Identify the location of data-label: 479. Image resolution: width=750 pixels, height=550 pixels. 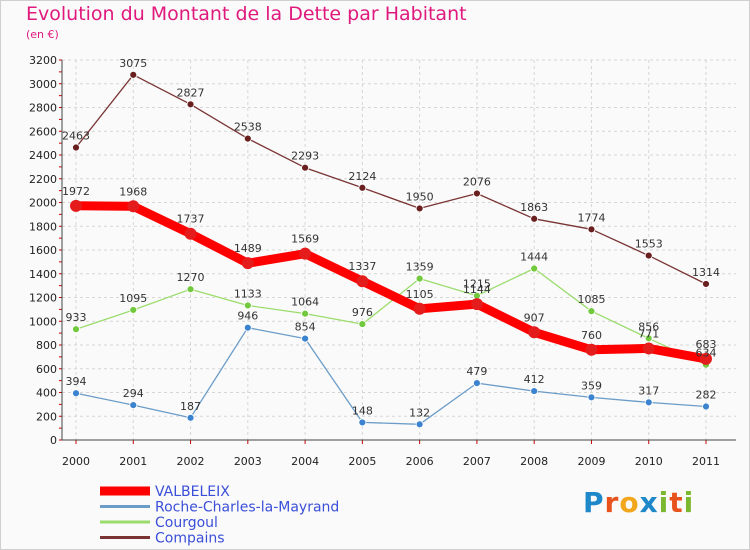
(476, 371).